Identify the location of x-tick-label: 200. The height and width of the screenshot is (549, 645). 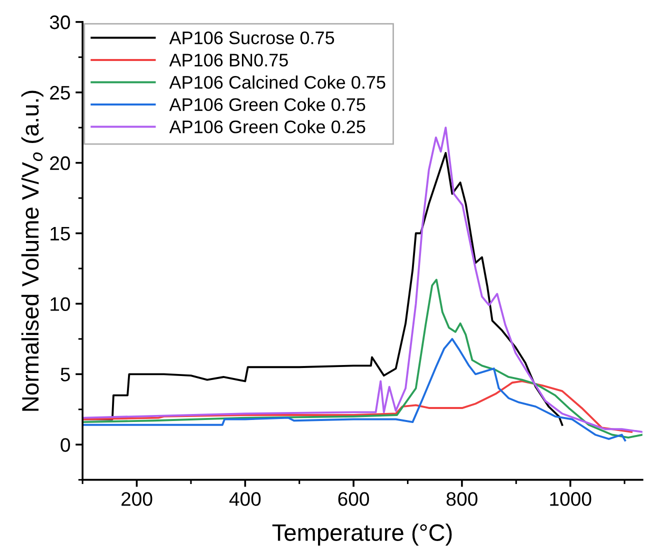
(137, 499).